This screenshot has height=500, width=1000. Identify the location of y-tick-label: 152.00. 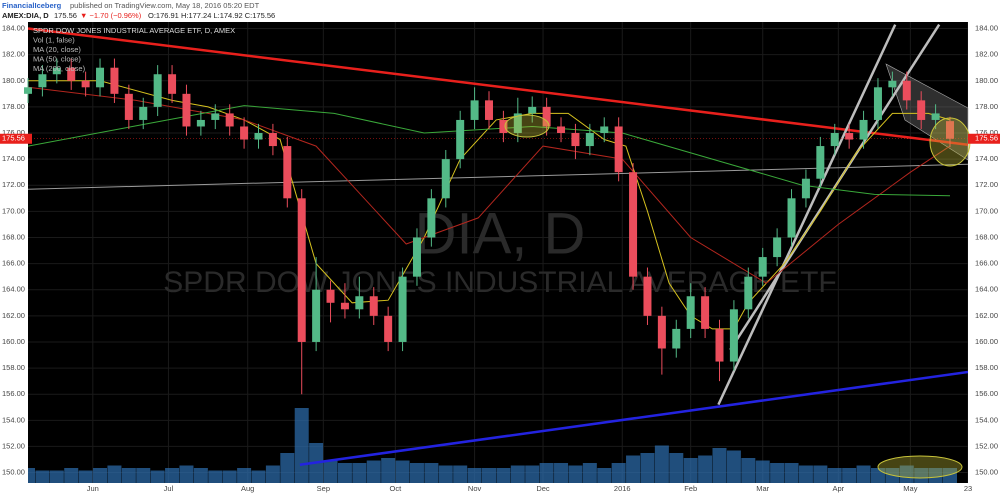
(13, 445).